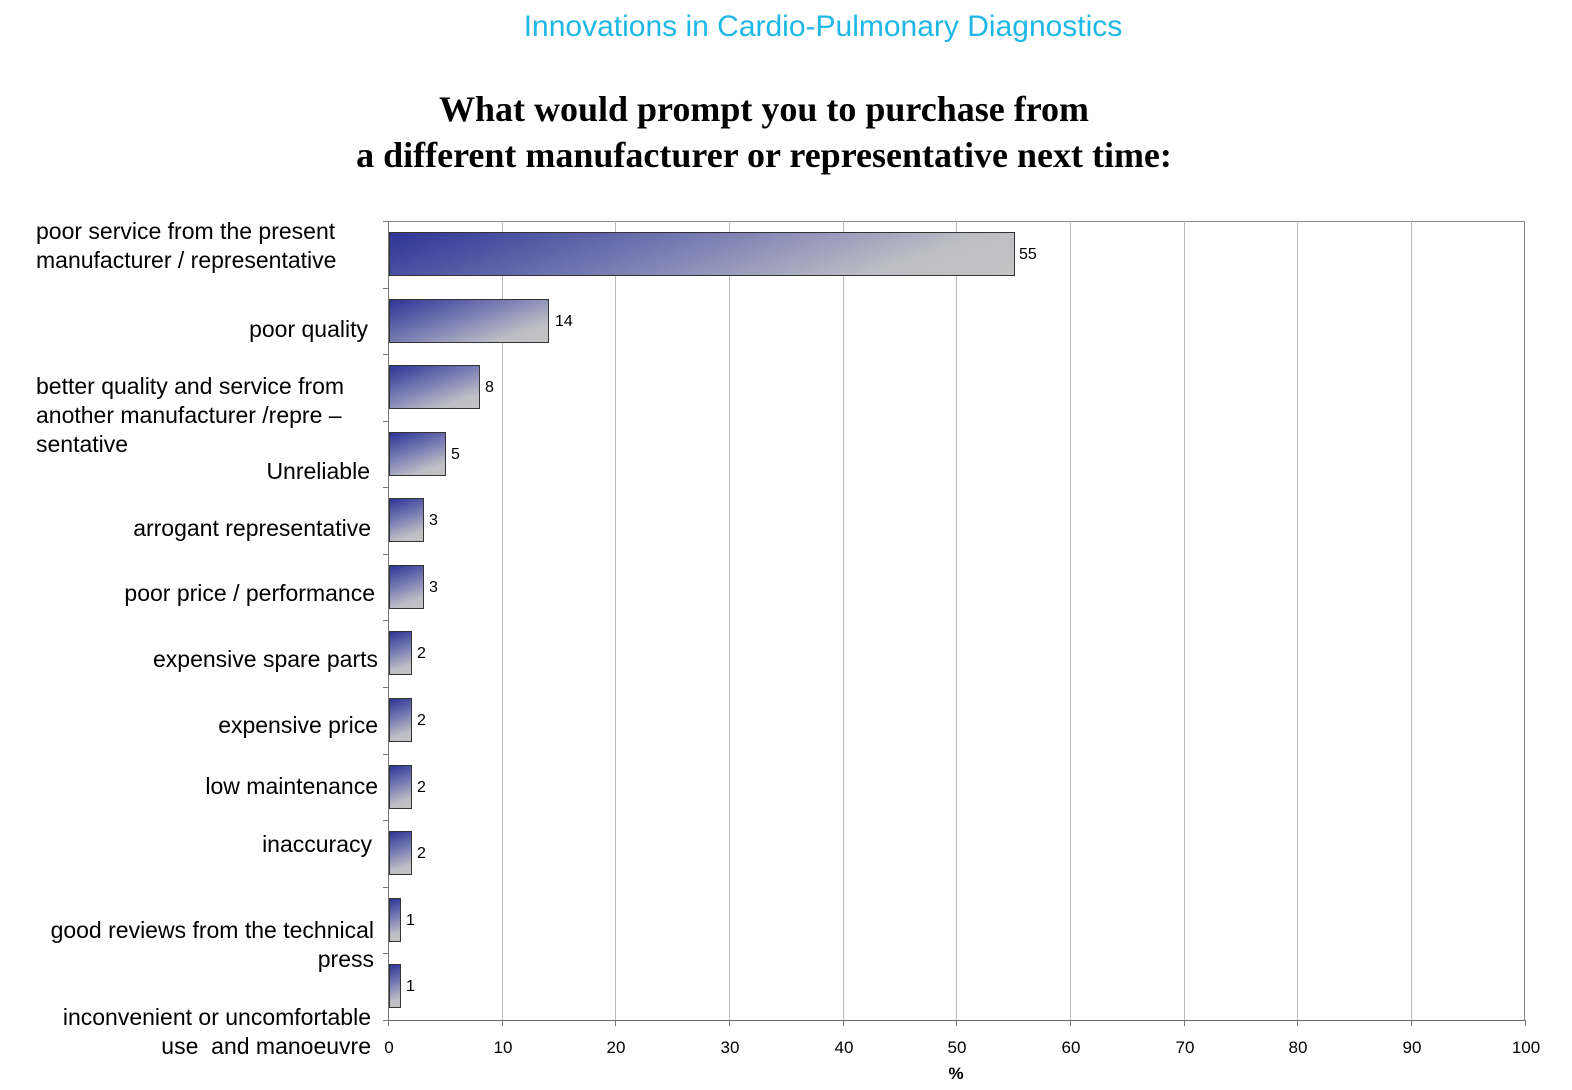  What do you see at coordinates (1028, 254) in the screenshot?
I see `bar-value-label: 55` at bounding box center [1028, 254].